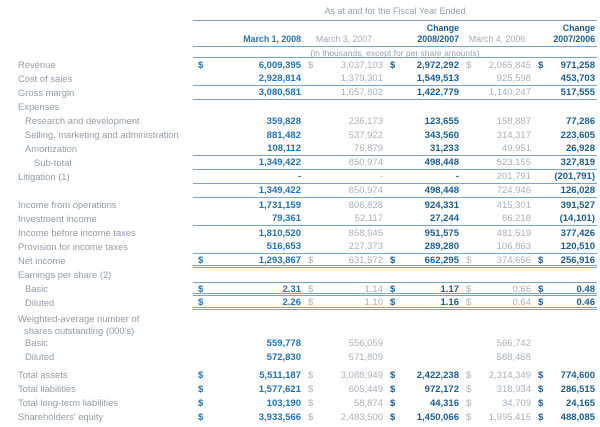 This screenshot has height=427, width=600. I want to click on cell-value: 2,314,349, so click(509, 375).